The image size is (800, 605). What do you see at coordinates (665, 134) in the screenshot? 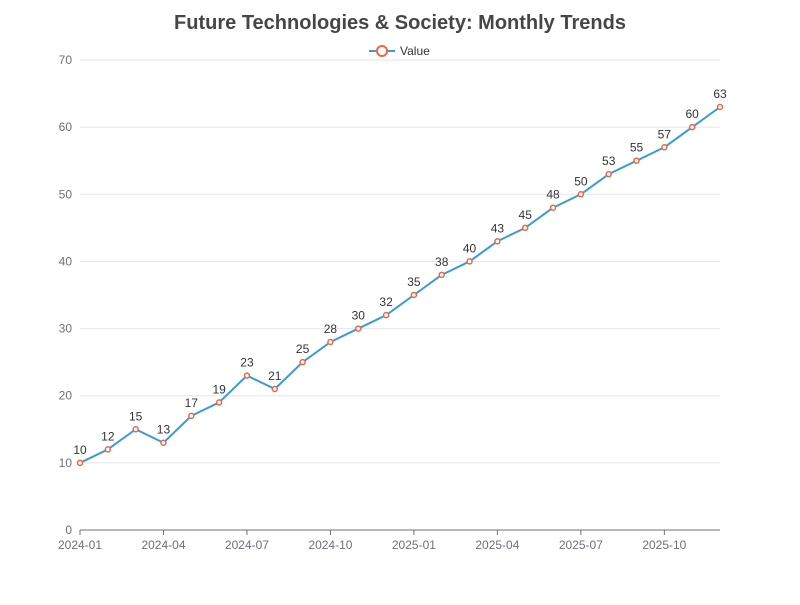
I see `data-label: 57` at bounding box center [665, 134].